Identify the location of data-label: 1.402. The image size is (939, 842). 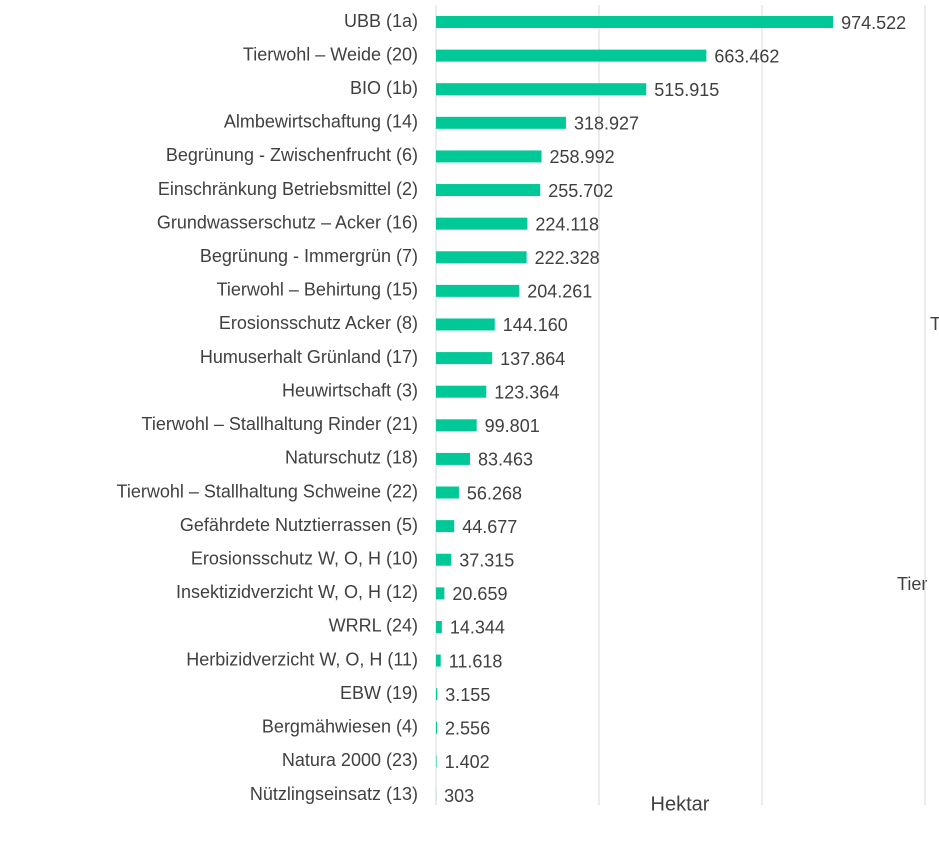
(467, 762).